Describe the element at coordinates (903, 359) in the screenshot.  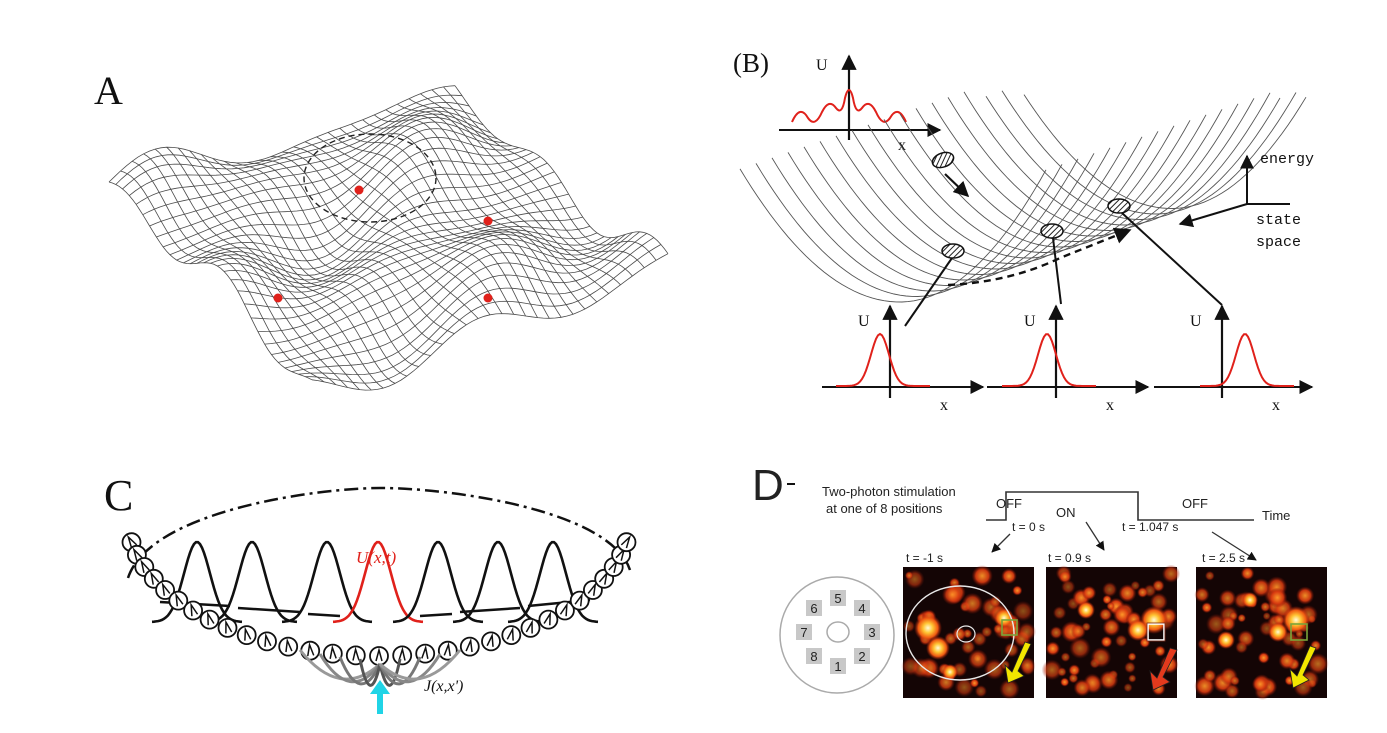
I see `bump-profile-left: U x` at that location.